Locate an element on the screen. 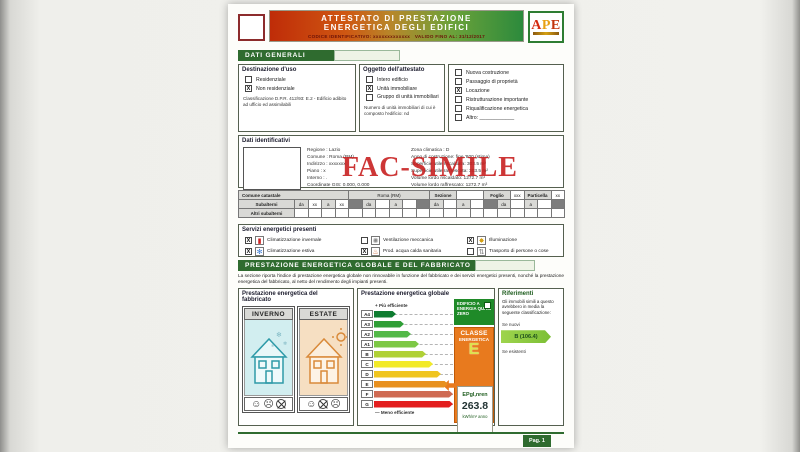 The width and height of the screenshot is (800, 452). globale-title: Prestazione energetica globale is located at coordinates (405, 294).